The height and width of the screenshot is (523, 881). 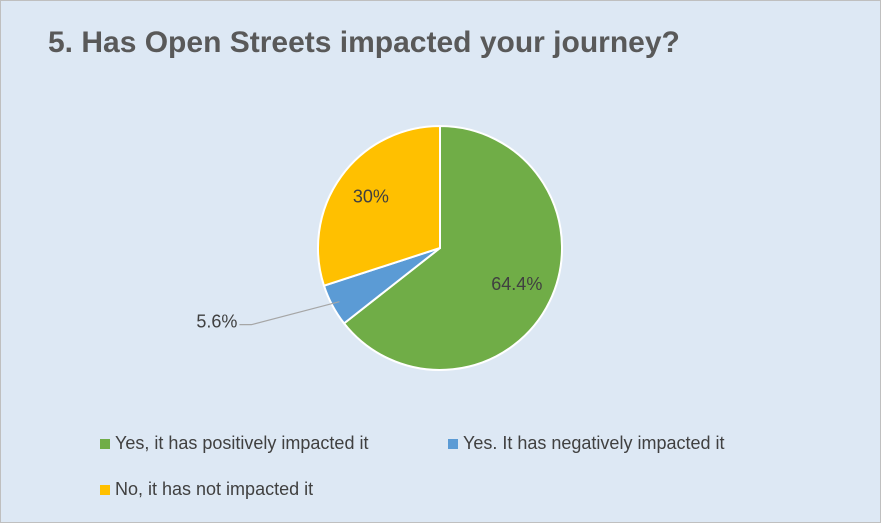 I want to click on data-label: 64.4%, so click(x=516, y=284).